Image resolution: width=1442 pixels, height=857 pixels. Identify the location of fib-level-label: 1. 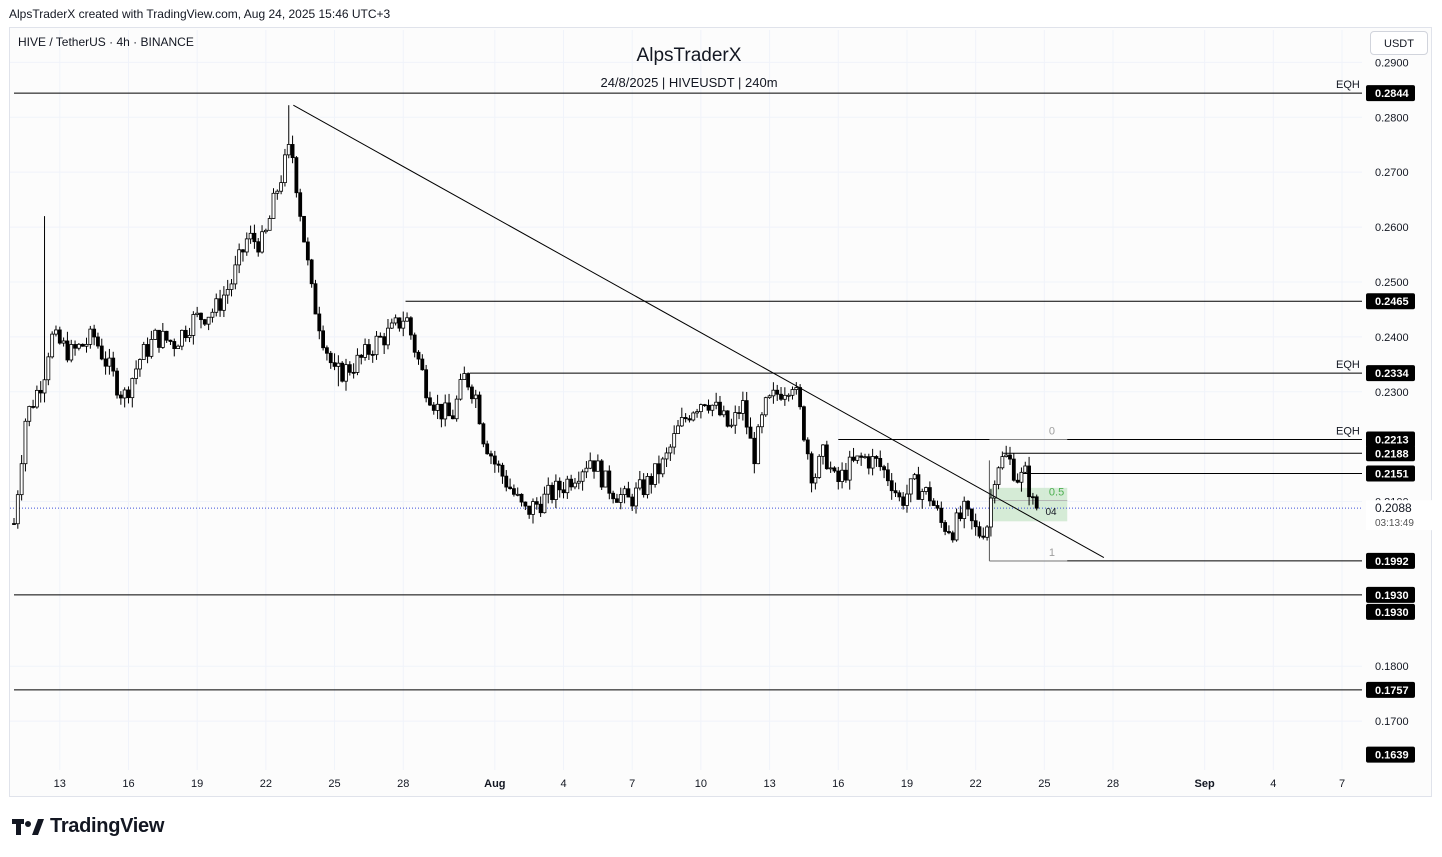
(1052, 553).